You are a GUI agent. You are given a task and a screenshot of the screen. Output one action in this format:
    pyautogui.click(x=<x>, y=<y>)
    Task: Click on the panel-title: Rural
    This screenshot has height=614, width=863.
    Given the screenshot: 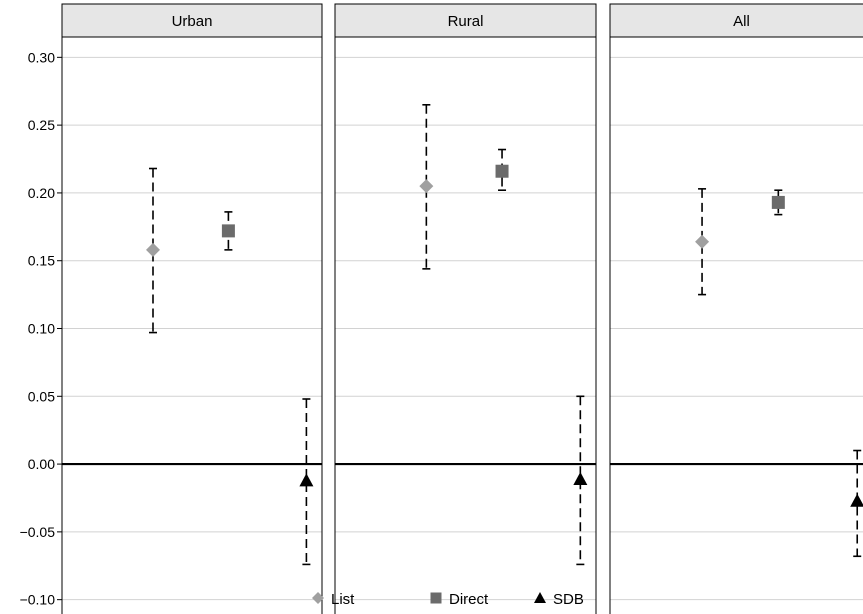 What is the action you would take?
    pyautogui.click(x=466, y=21)
    